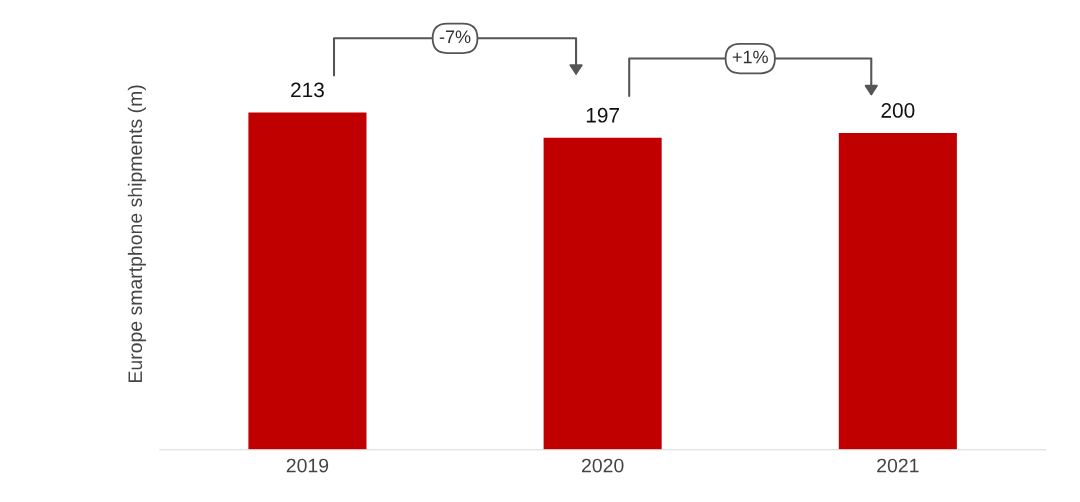 Image resolution: width=1080 pixels, height=502 pixels. What do you see at coordinates (136, 233) in the screenshot?
I see `y-axis-title: Europe smartphone shipments (m)` at bounding box center [136, 233].